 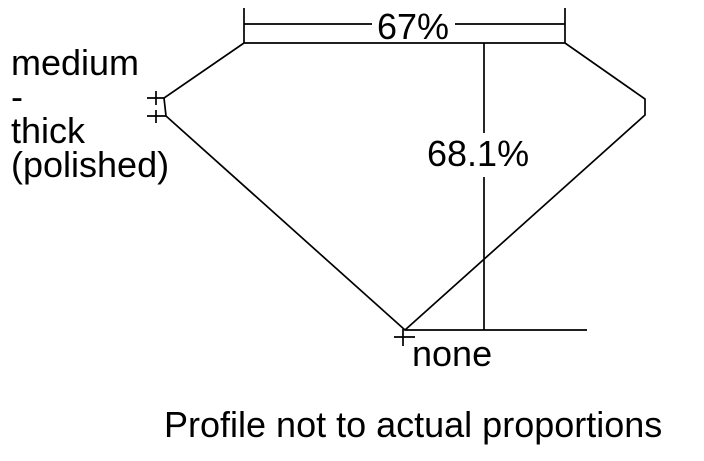 What do you see at coordinates (452, 353) in the screenshot?
I see `culet-size-label: none` at bounding box center [452, 353].